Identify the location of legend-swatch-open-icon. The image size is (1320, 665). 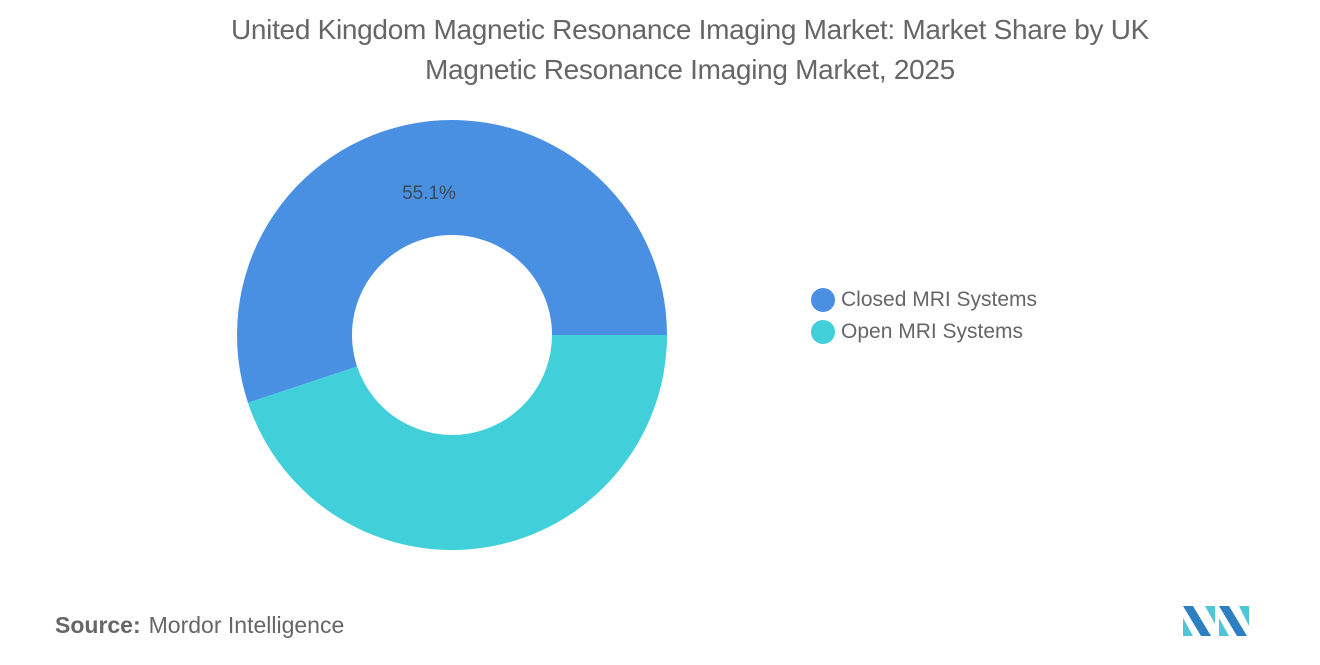
(823, 332).